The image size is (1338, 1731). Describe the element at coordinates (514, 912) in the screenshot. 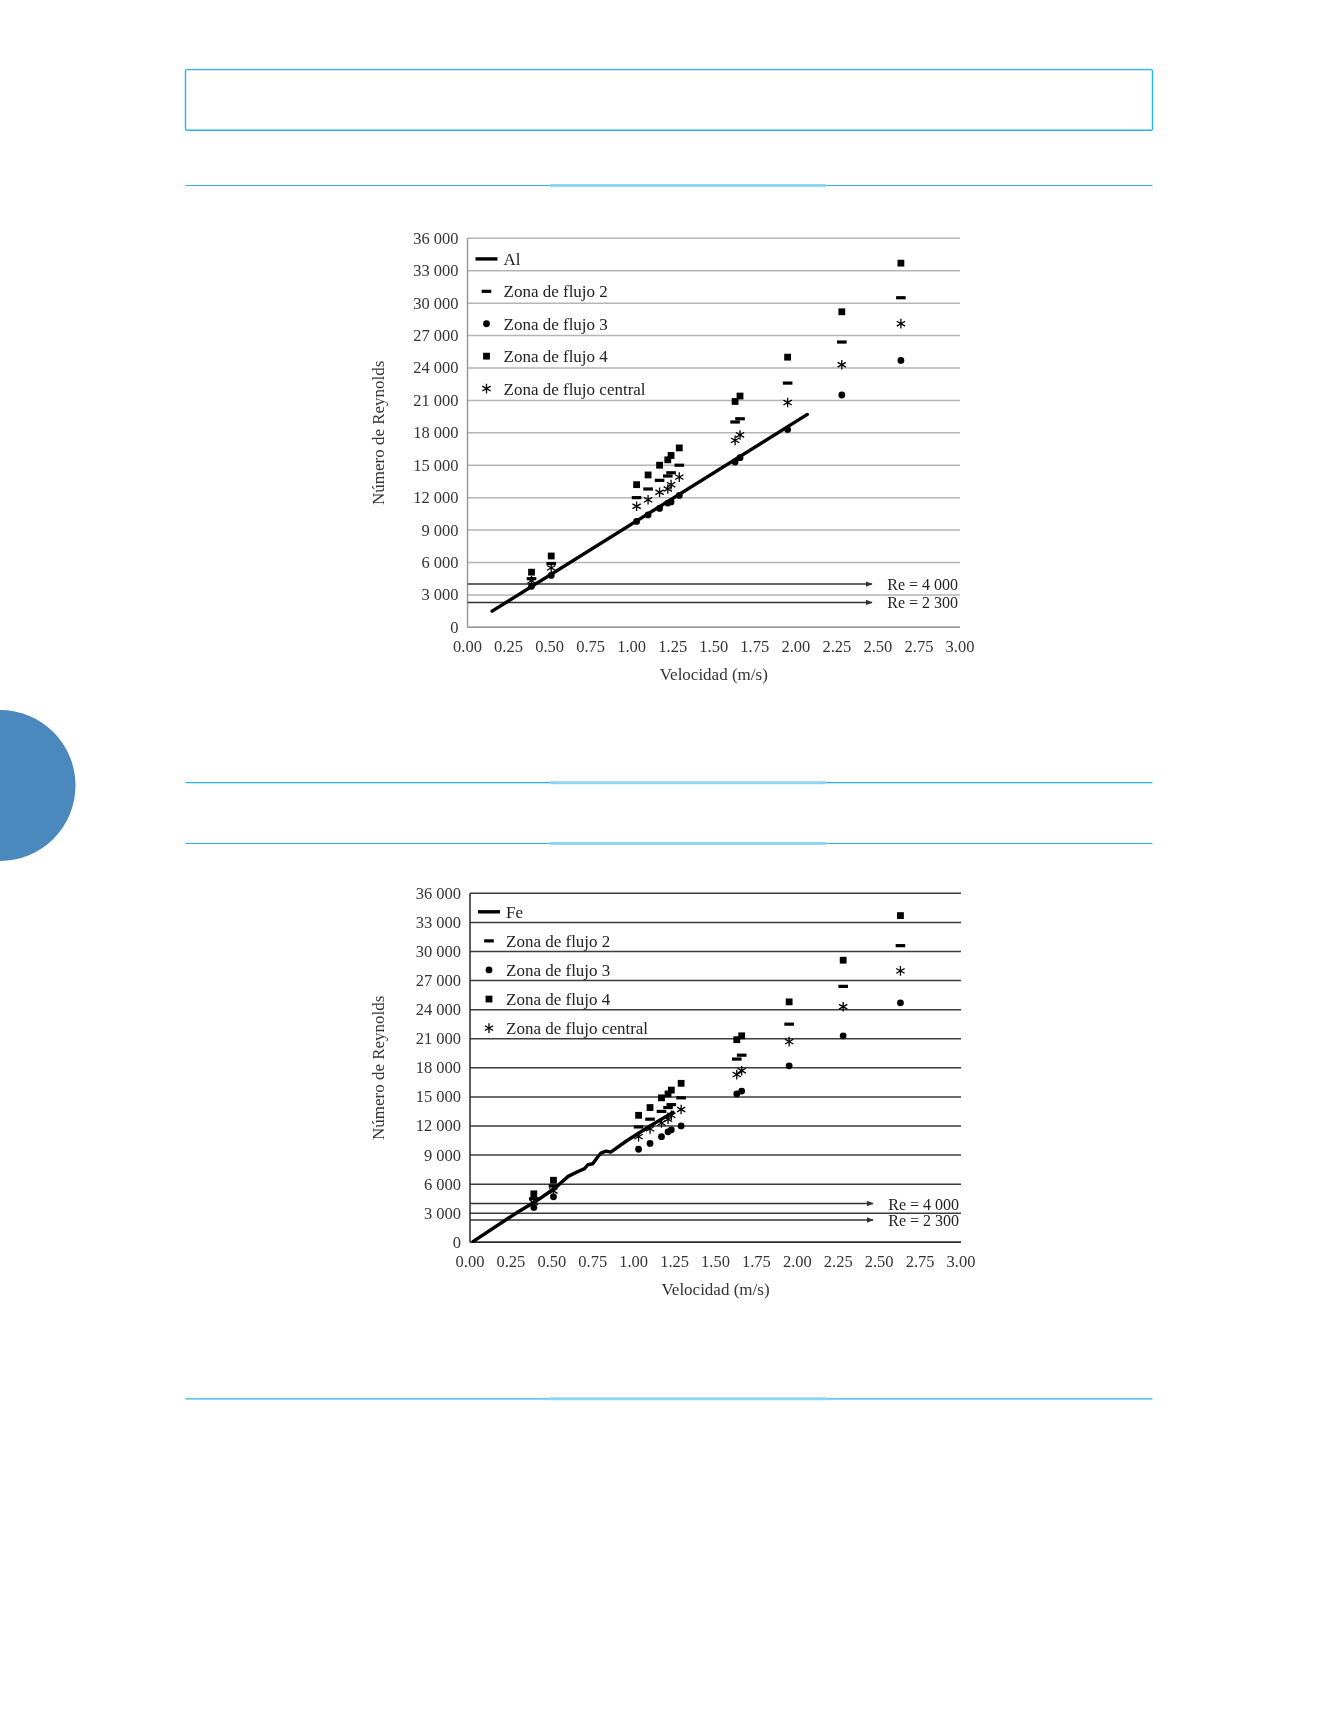

I see `legend-label: Fe` at that location.